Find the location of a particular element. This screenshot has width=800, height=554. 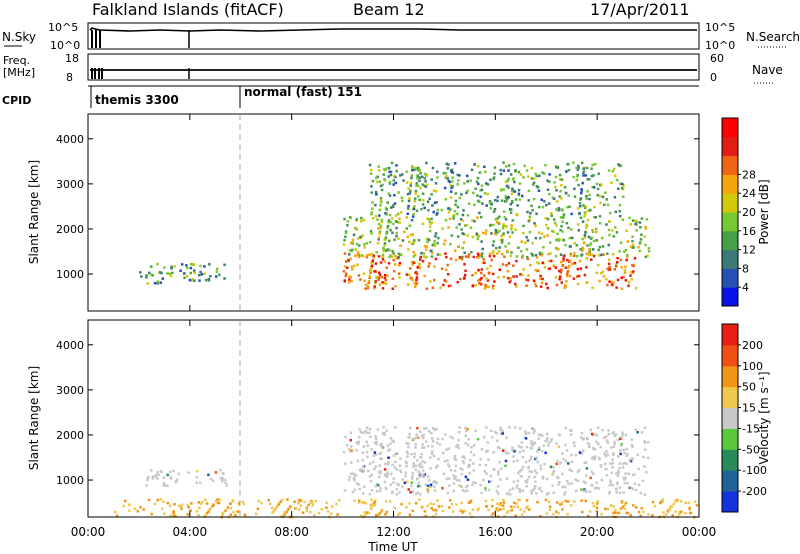

nsearch-tick-top: 10^5 is located at coordinates (720, 27).